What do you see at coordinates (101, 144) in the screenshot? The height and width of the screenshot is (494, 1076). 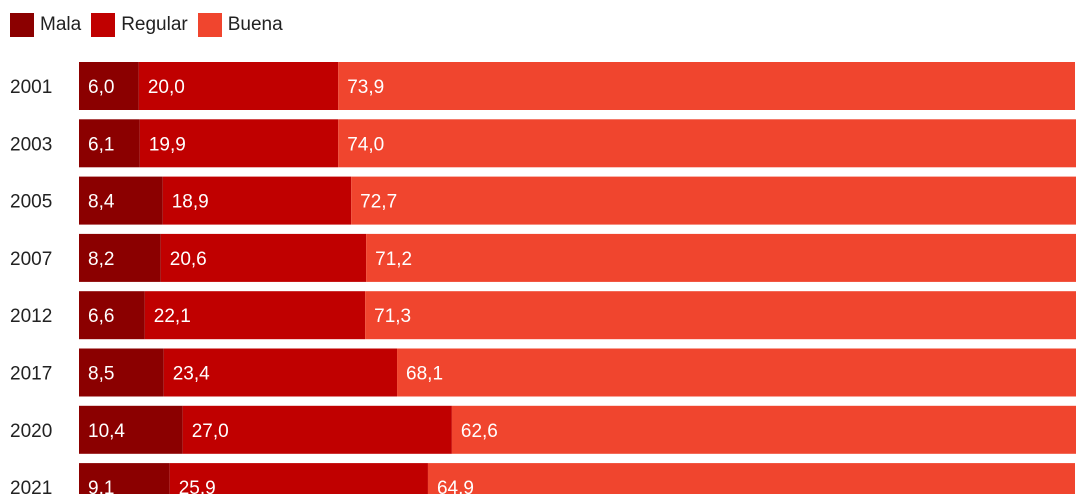 I see `data-label-mala: 6,1` at bounding box center [101, 144].